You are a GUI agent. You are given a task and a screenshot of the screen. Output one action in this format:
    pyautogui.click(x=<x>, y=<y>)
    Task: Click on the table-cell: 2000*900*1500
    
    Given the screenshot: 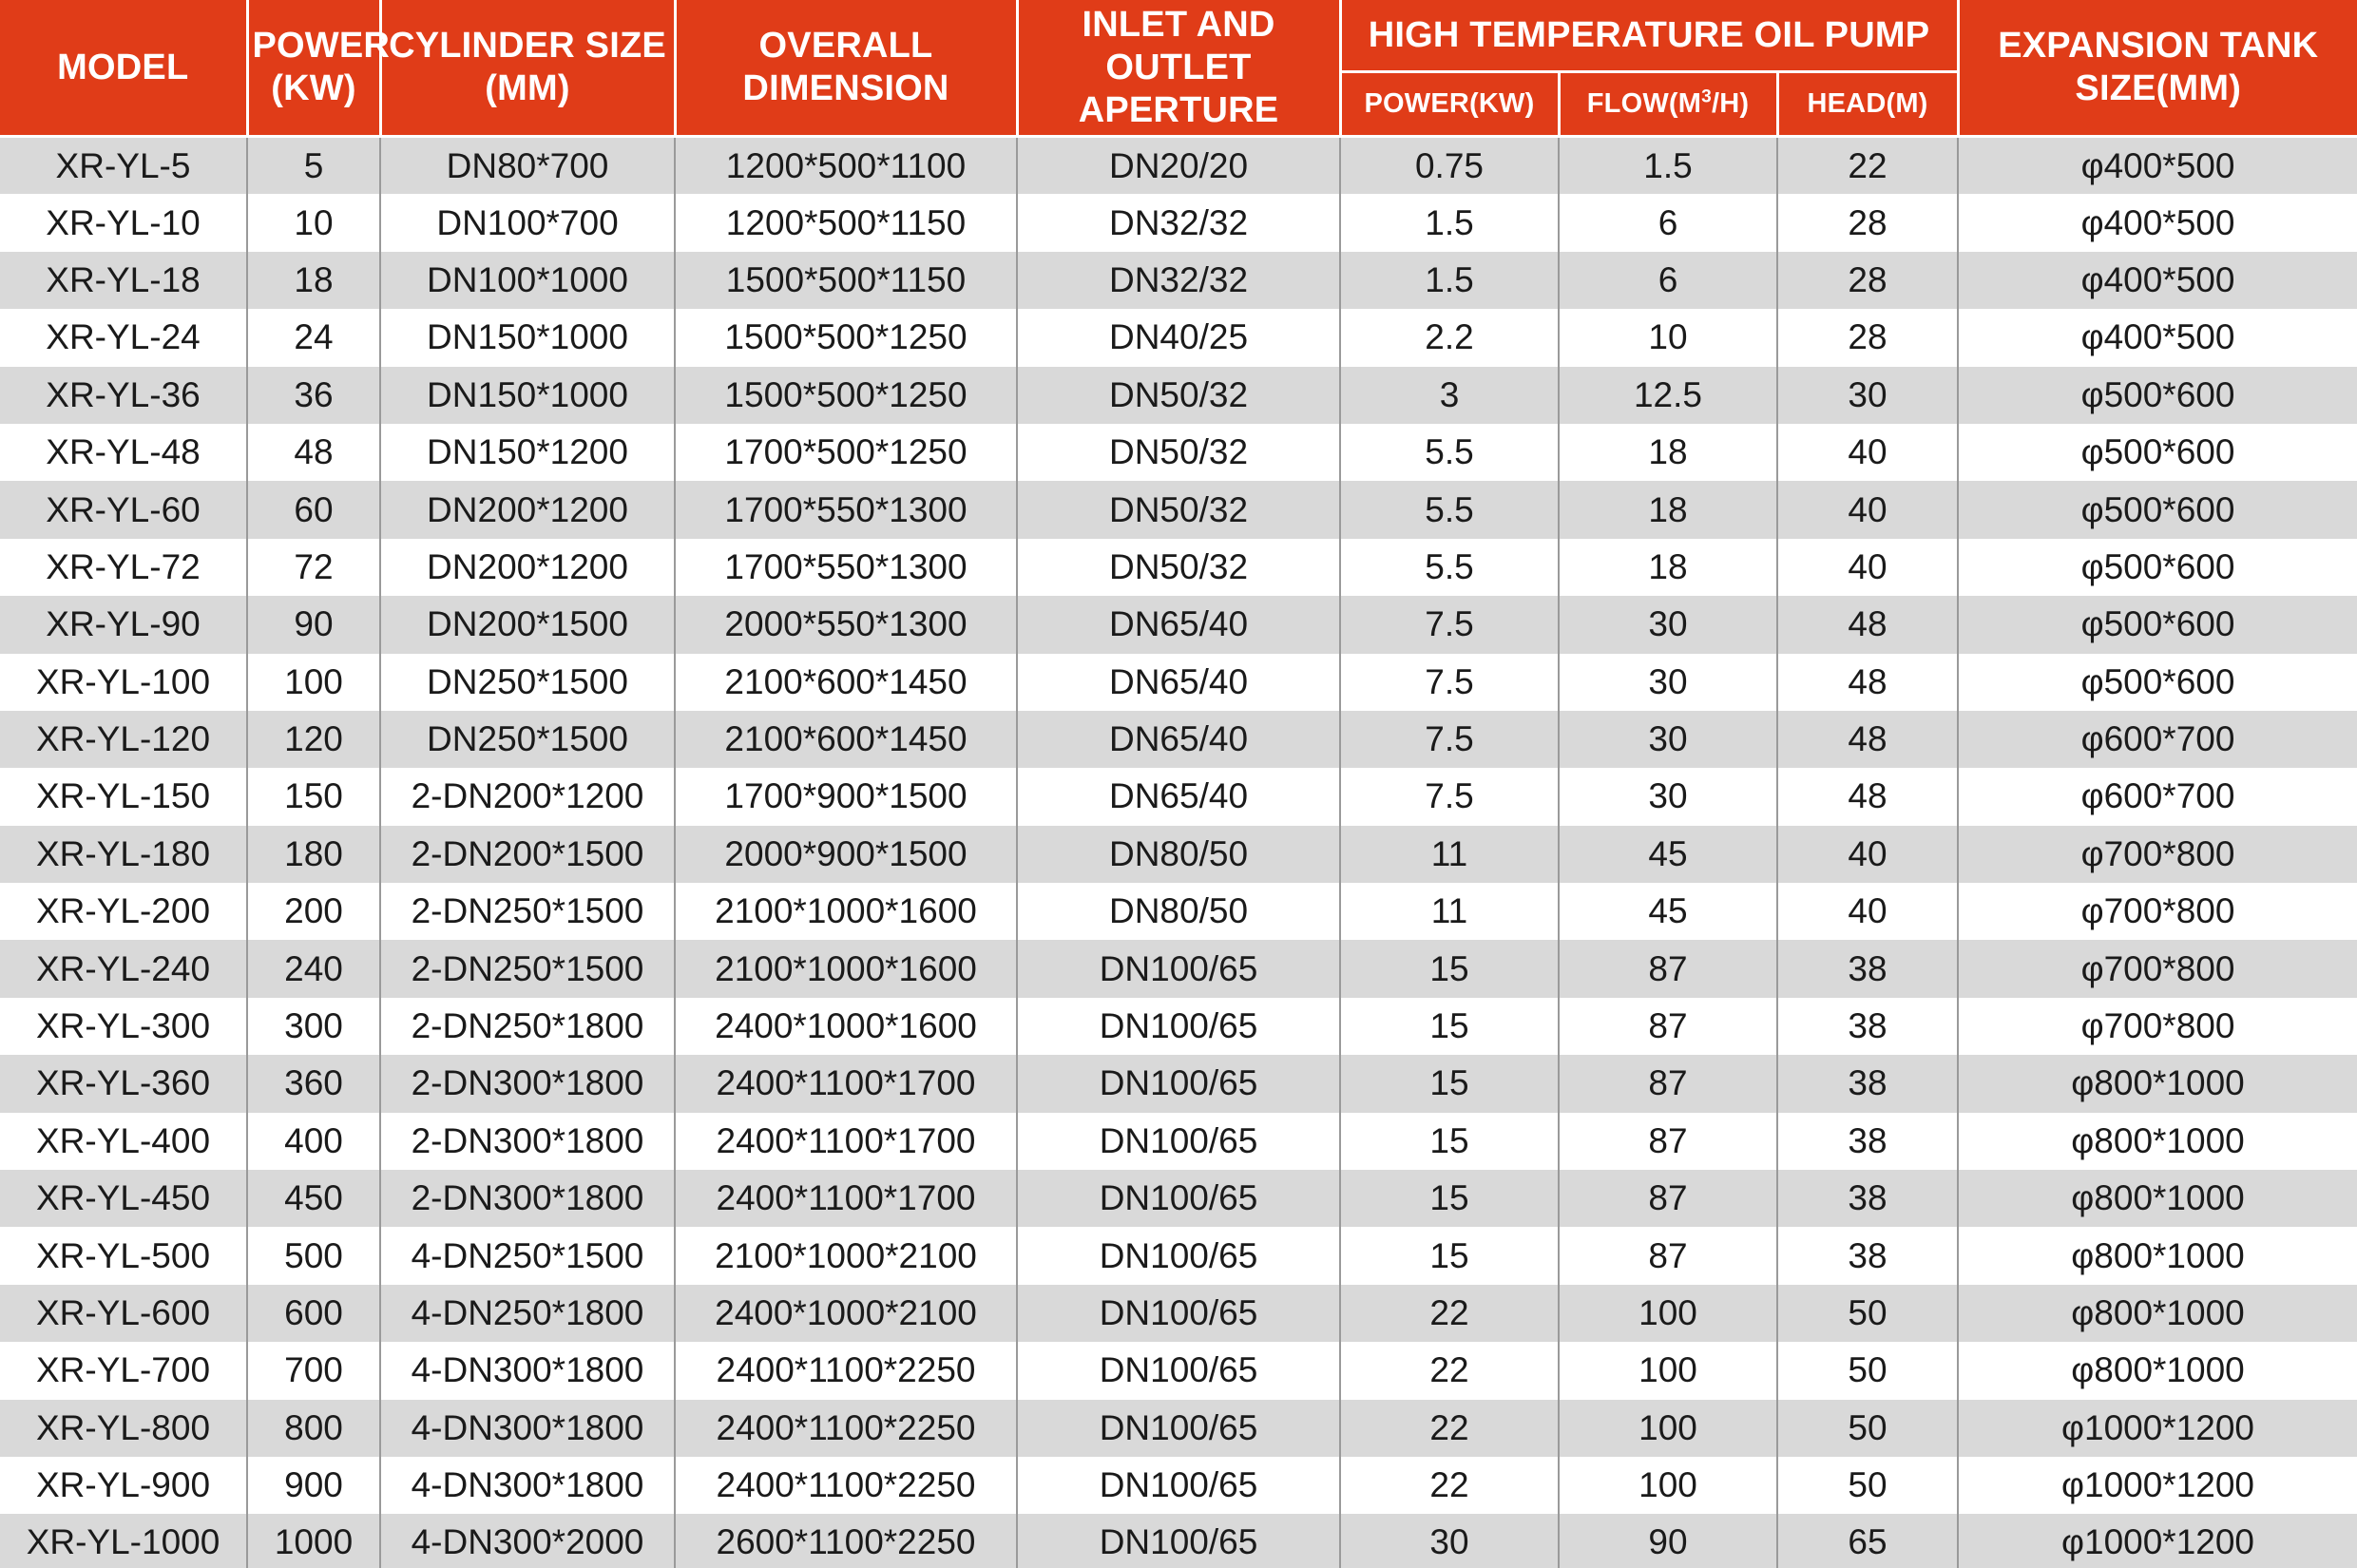 What is the action you would take?
    pyautogui.click(x=846, y=855)
    